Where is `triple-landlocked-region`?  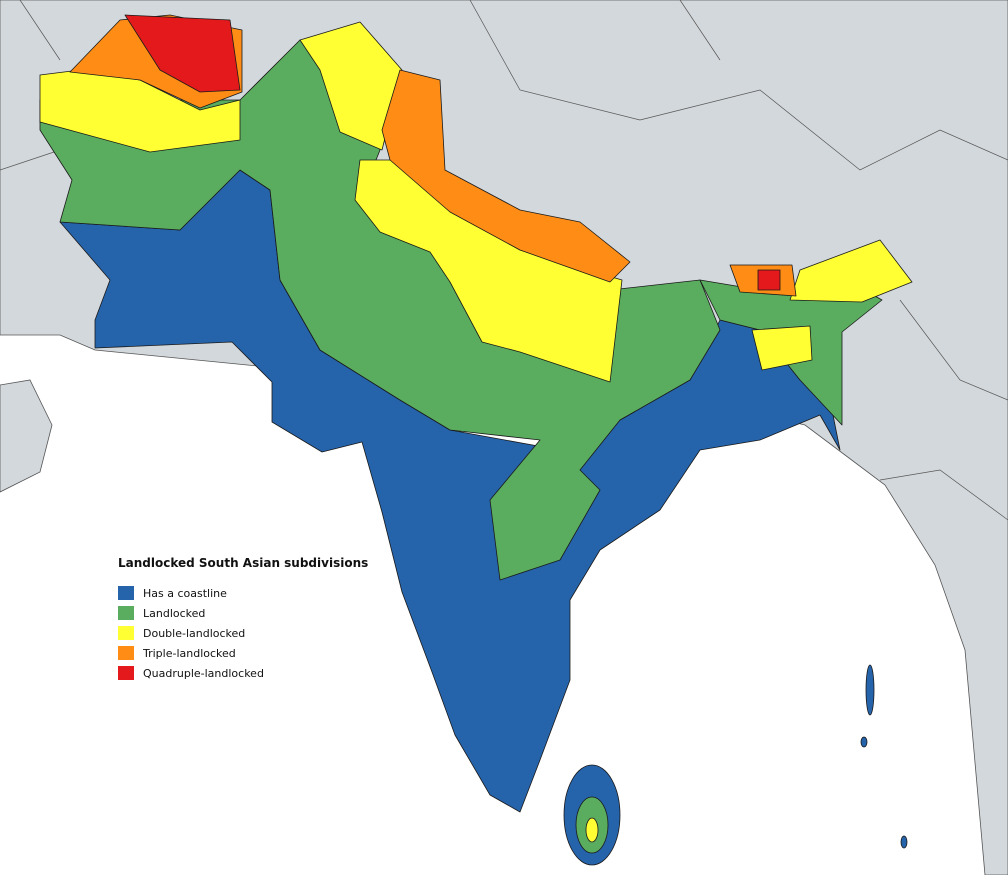
triple-landlocked-region is located at coordinates (506, 176).